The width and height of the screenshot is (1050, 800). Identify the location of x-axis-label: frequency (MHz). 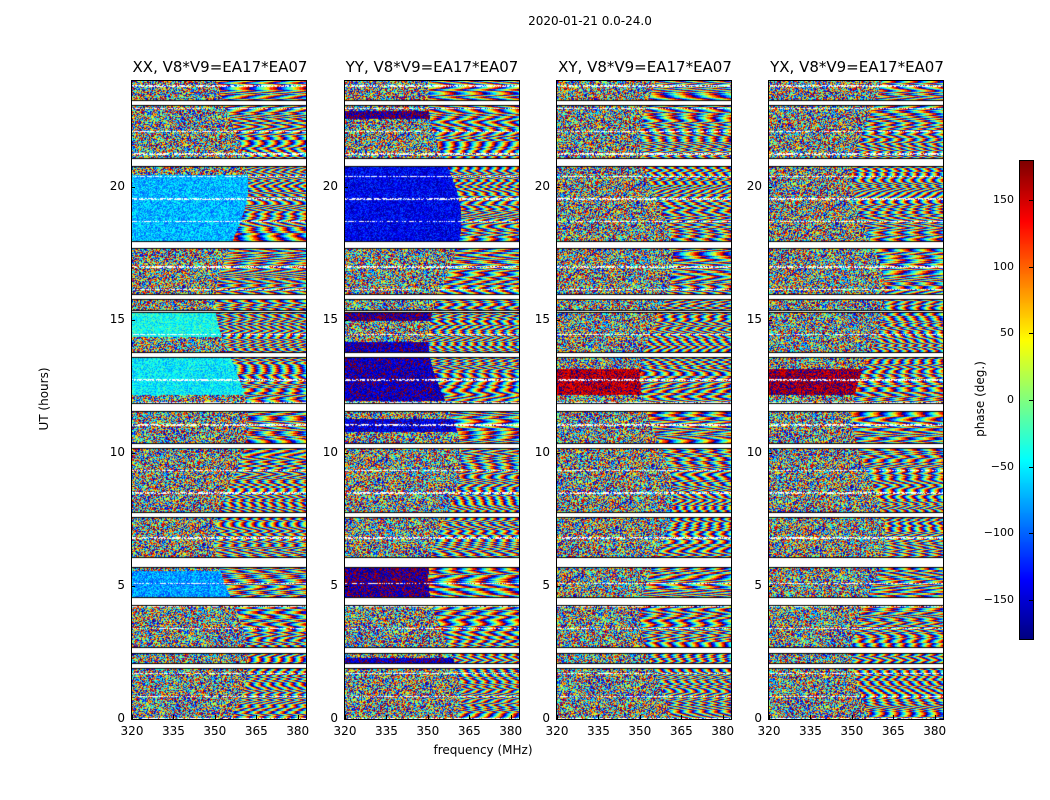
(483, 750).